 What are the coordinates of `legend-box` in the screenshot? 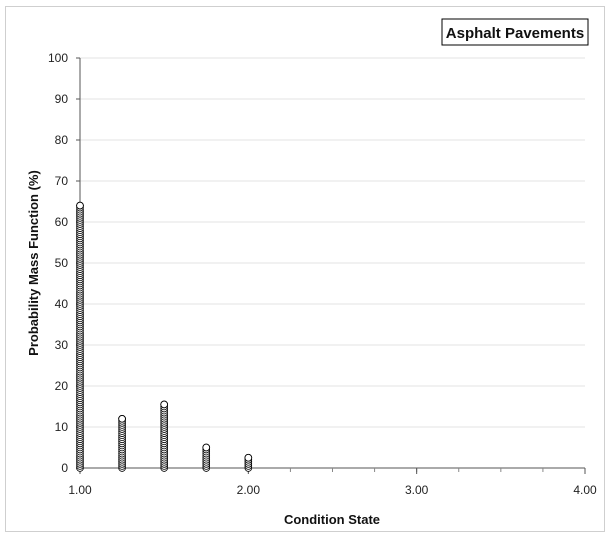 It's located at (515, 32).